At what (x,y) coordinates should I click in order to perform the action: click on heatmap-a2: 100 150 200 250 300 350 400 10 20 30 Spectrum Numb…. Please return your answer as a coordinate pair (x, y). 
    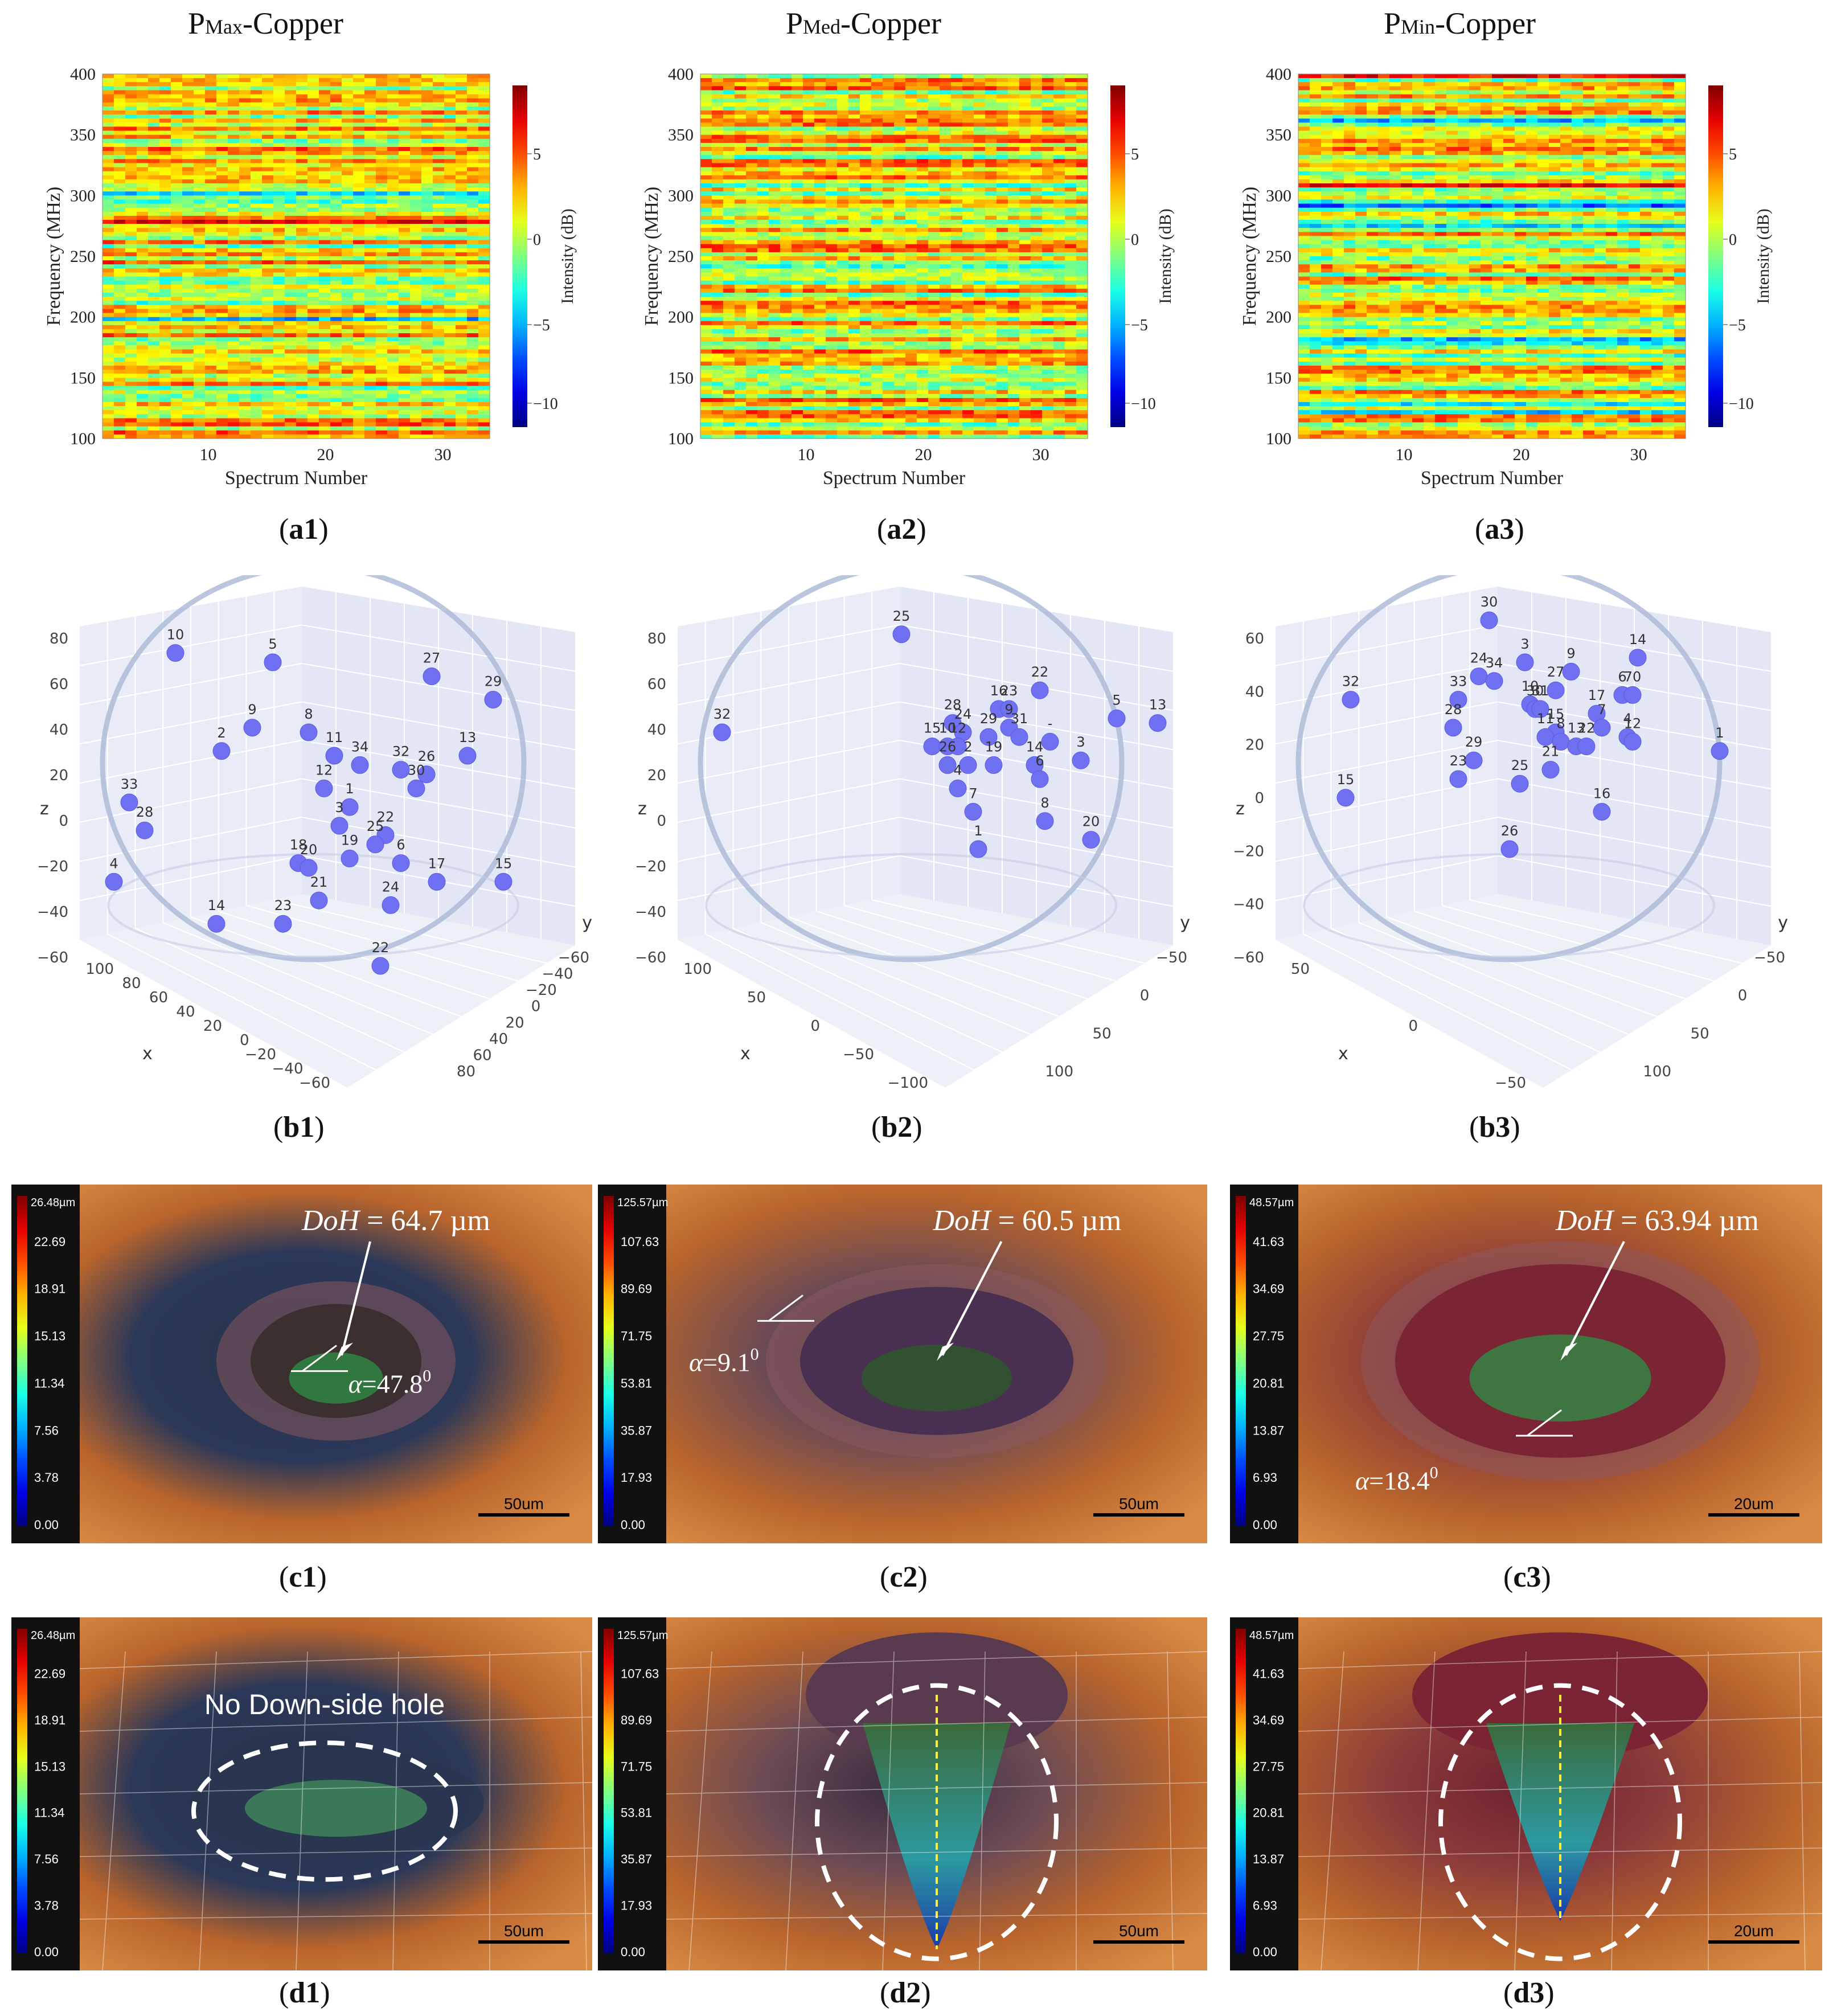
    Looking at the image, I should click on (908, 277).